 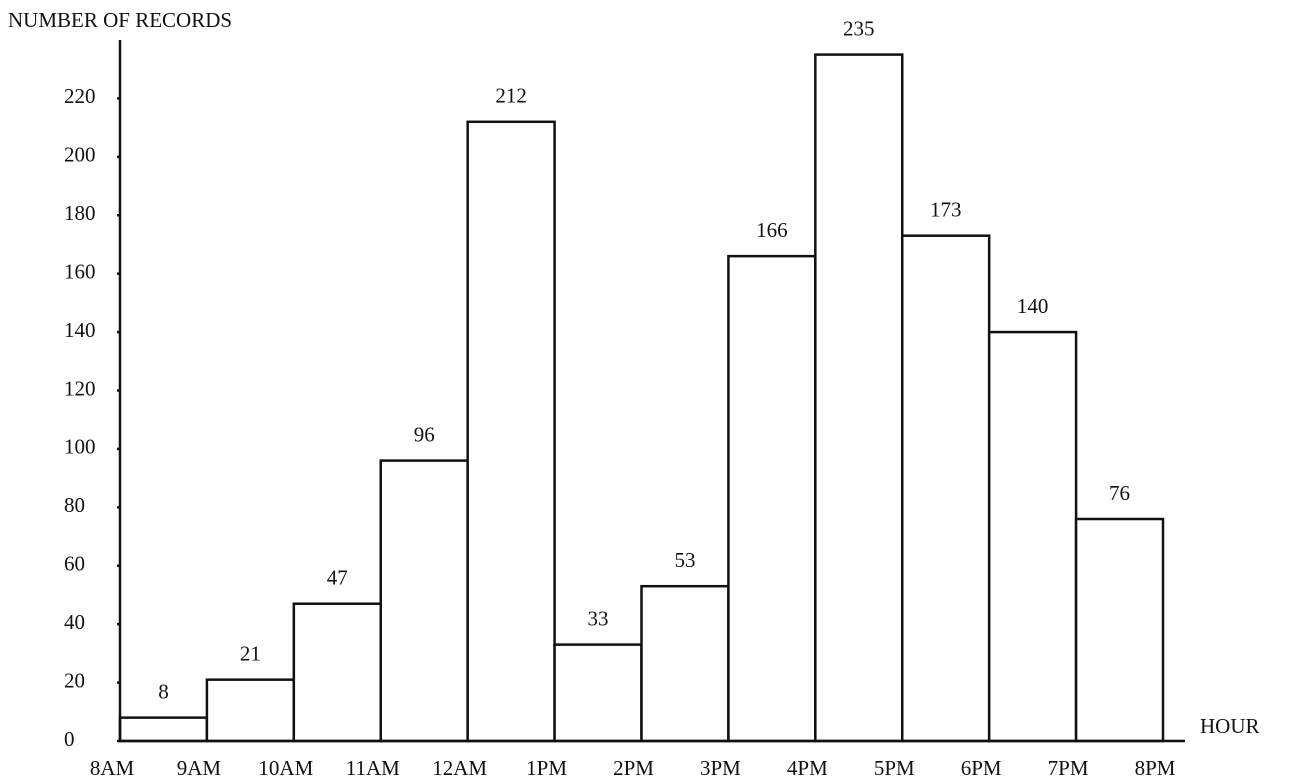 I want to click on x-tick-label: 5PM, so click(x=894, y=768).